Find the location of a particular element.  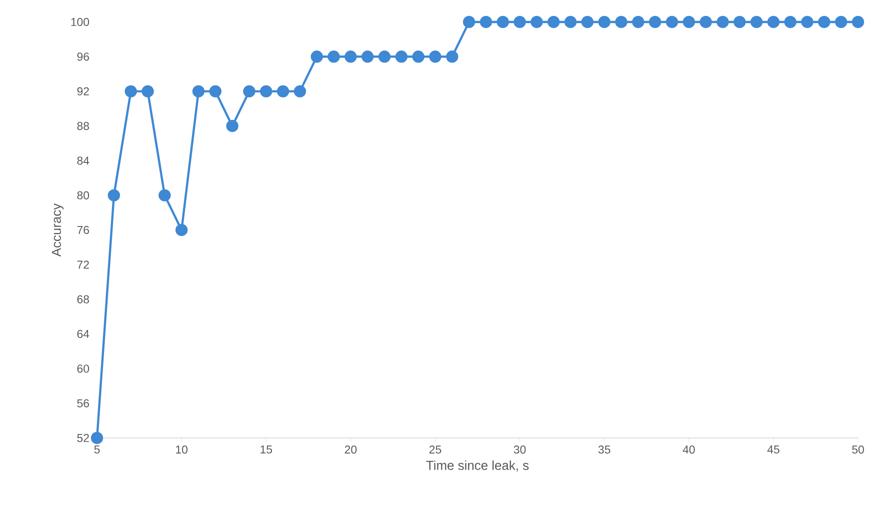

x-tick-label: 10 is located at coordinates (182, 450).